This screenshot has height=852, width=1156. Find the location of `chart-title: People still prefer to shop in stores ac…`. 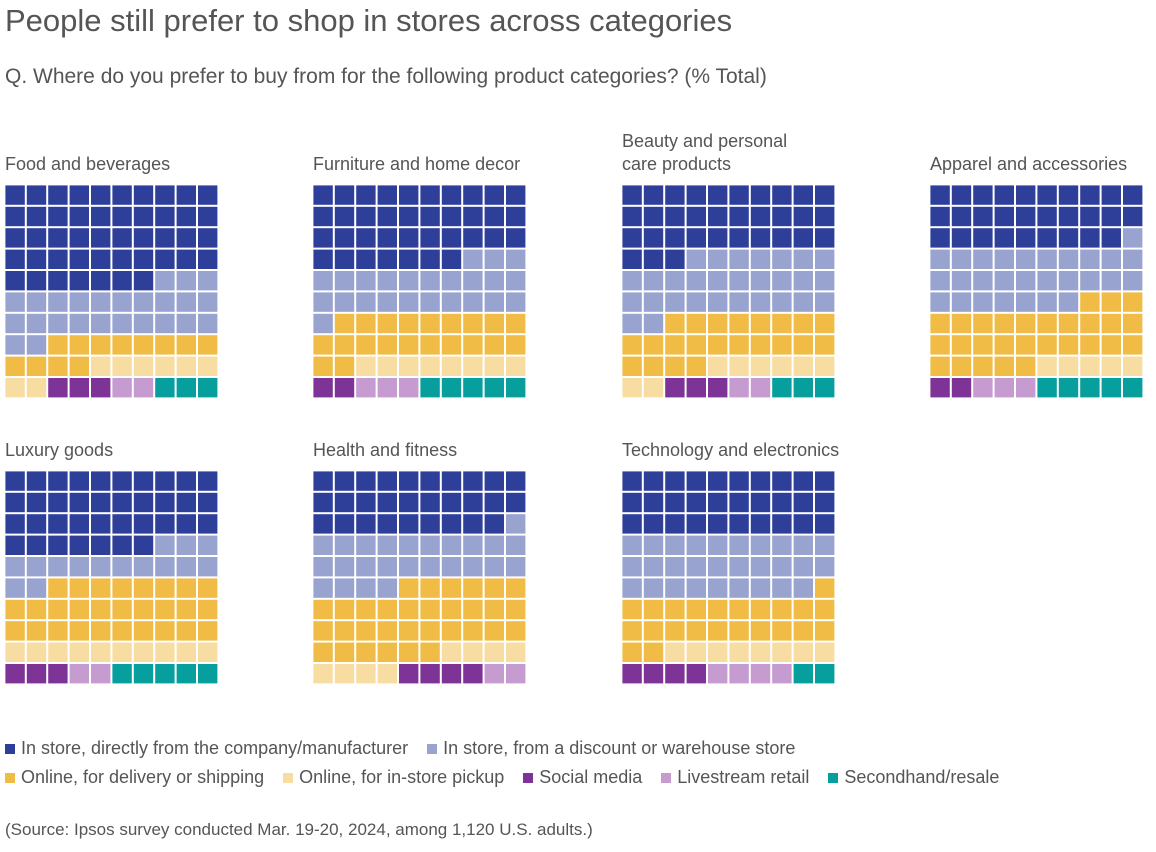

chart-title: People still prefer to shop in stores ac… is located at coordinates (369, 20).